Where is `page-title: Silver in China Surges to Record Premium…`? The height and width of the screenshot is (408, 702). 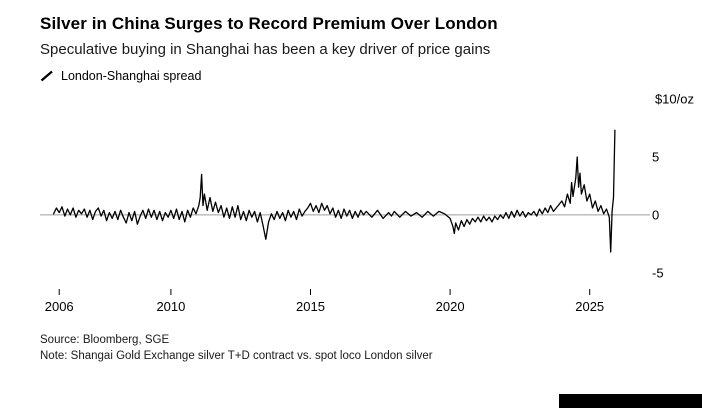 page-title: Silver in China Surges to Record Premium… is located at coordinates (269, 23).